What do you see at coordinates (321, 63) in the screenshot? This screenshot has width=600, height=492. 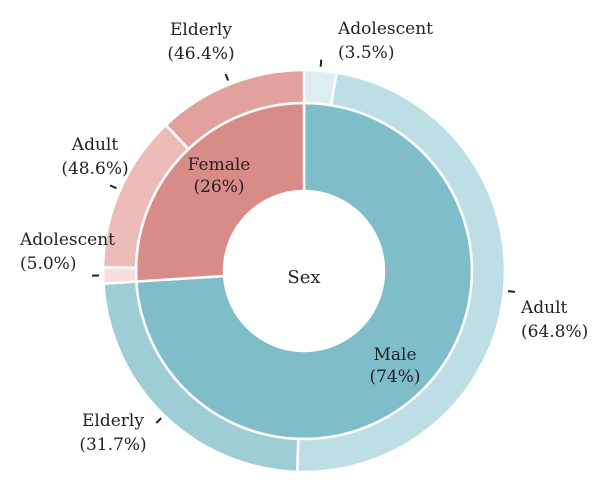 I see `leader-line-male-adolescent` at bounding box center [321, 63].